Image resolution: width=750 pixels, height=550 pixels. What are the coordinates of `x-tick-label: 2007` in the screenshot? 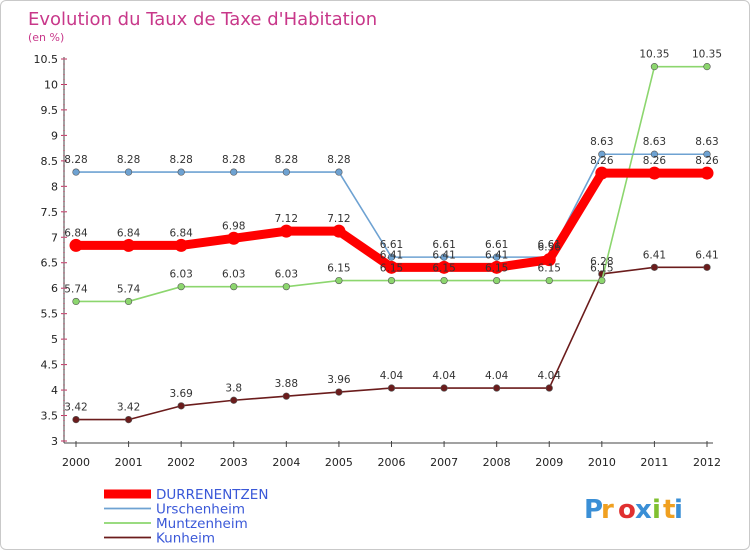 It's located at (444, 462).